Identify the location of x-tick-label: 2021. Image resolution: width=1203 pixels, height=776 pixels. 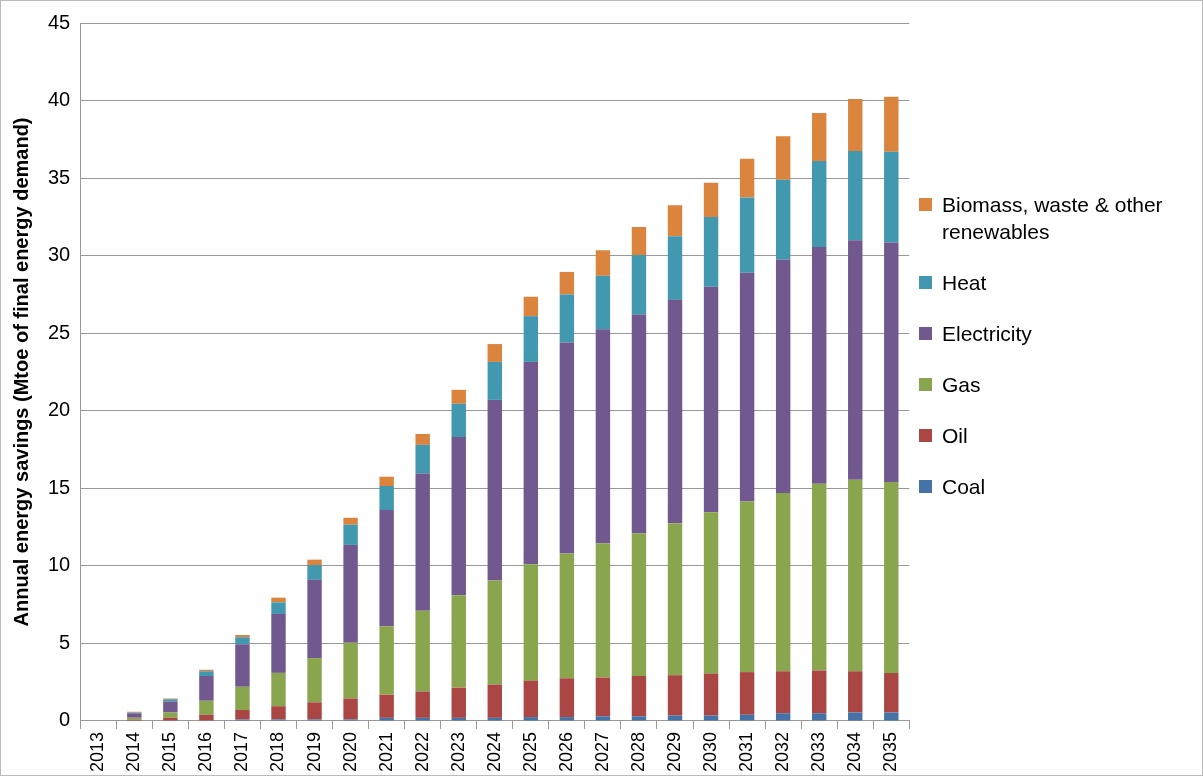
(385, 751).